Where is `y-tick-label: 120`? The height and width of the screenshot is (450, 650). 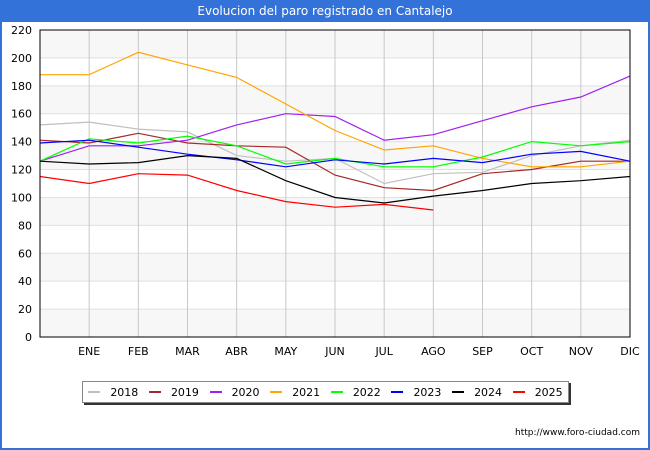
y-tick-label: 120 is located at coordinates (21, 170).